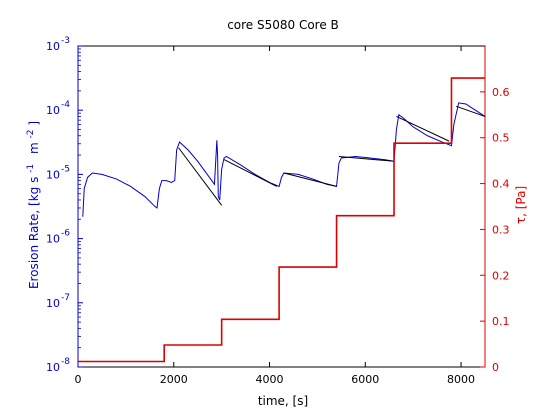  Describe the element at coordinates (78, 379) in the screenshot. I see `x-tick-label: 0` at that location.